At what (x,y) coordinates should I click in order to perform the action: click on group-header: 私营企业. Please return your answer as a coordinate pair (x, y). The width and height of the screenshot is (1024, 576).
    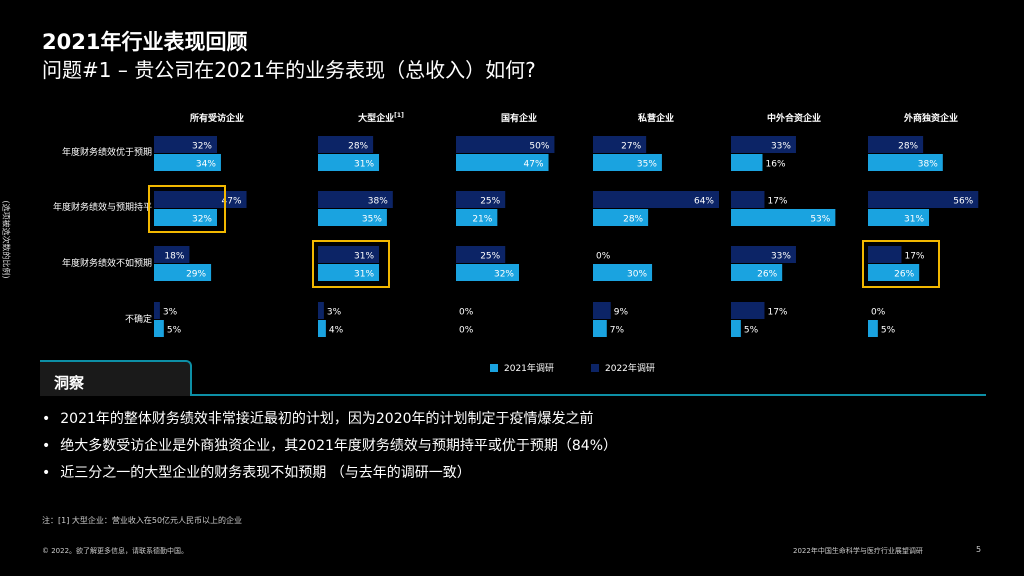
    Looking at the image, I should click on (655, 118).